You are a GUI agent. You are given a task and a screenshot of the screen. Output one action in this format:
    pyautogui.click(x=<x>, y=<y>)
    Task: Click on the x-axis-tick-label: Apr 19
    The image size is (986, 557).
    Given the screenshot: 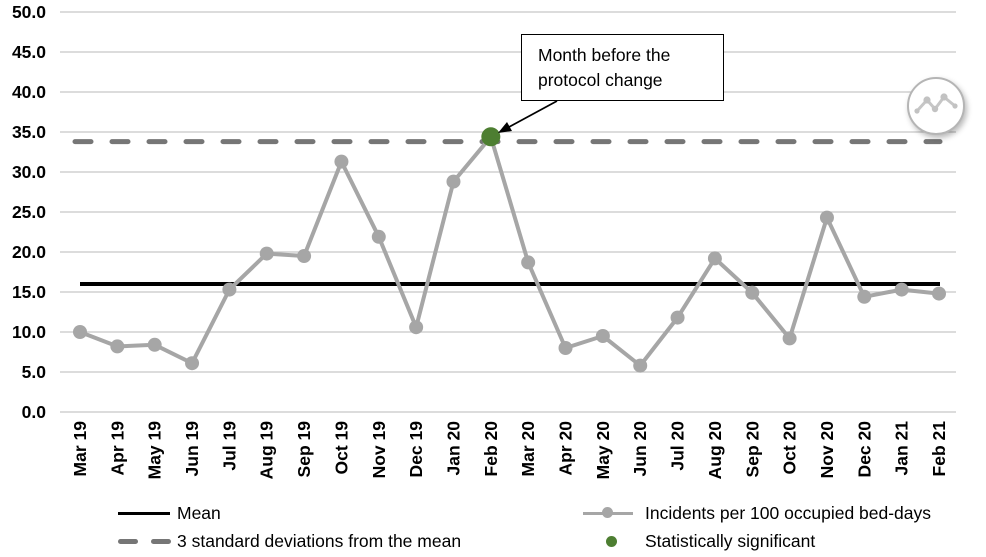 What is the action you would take?
    pyautogui.click(x=117, y=448)
    